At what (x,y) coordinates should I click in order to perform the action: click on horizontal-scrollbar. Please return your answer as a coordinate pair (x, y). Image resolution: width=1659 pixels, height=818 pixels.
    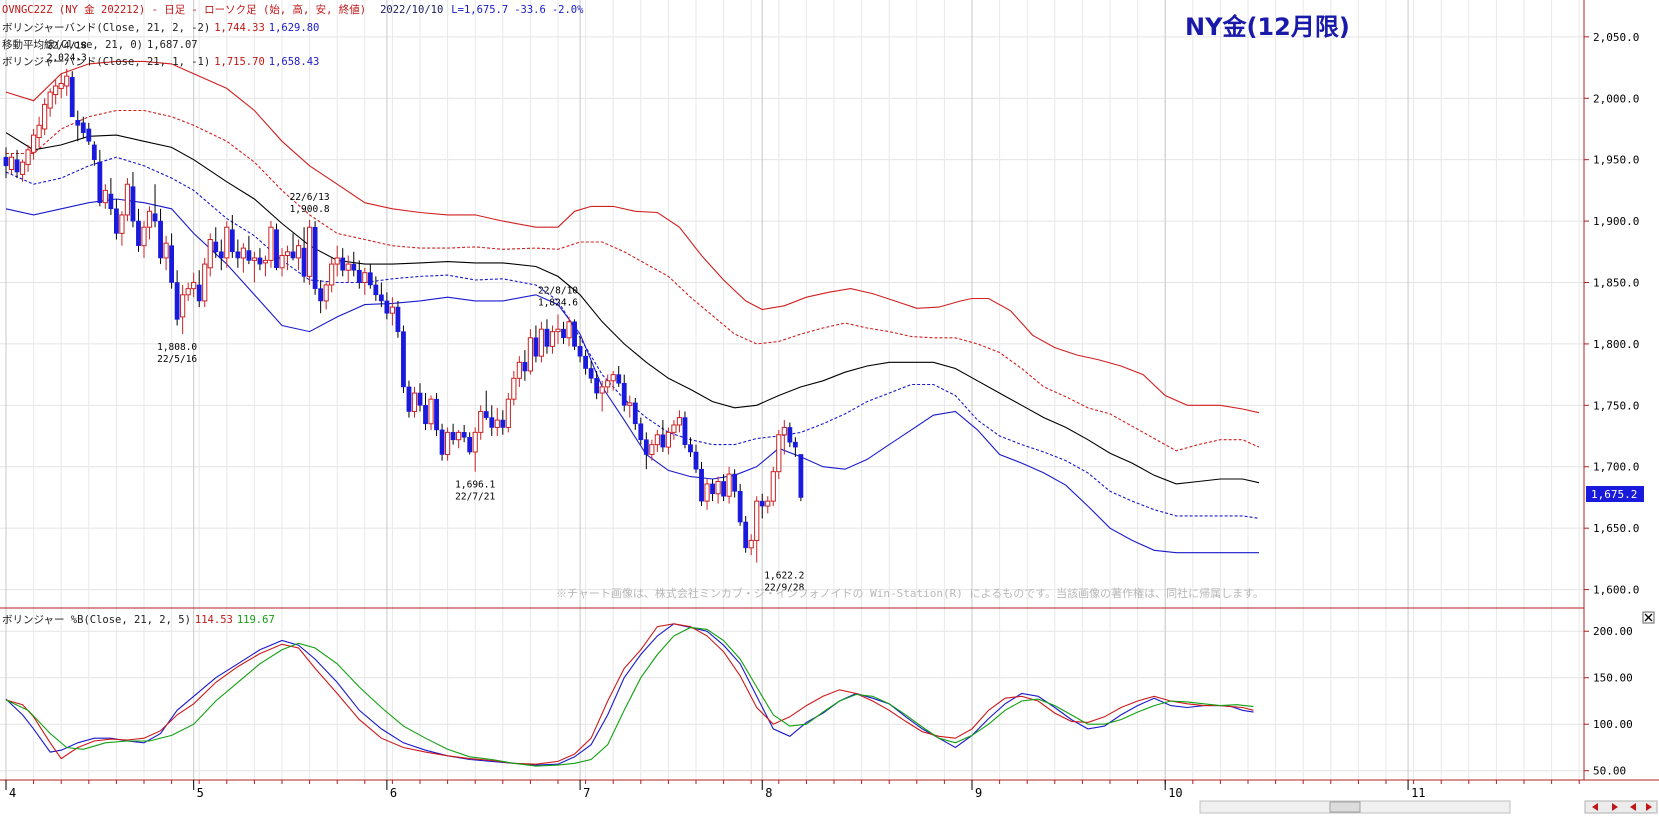
    Looking at the image, I should click on (1355, 807).